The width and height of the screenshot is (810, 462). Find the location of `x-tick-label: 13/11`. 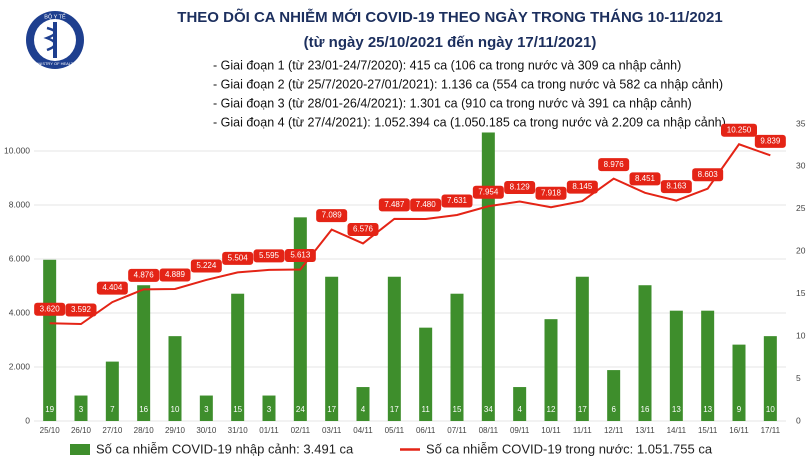

x-tick-label: 13/11 is located at coordinates (645, 430).